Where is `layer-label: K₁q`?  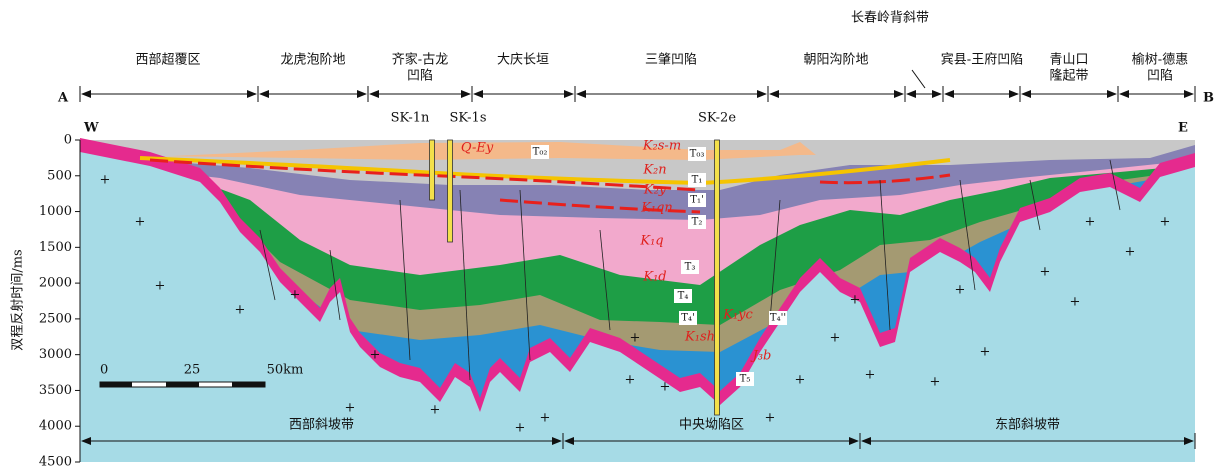 layer-label: K₁q is located at coordinates (651, 241).